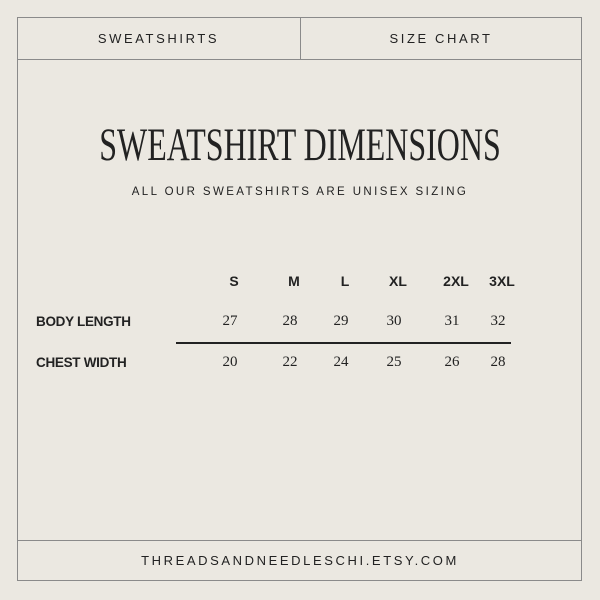  I want to click on page-title: SWEATSHIRT DIMENSIONS, so click(300, 145).